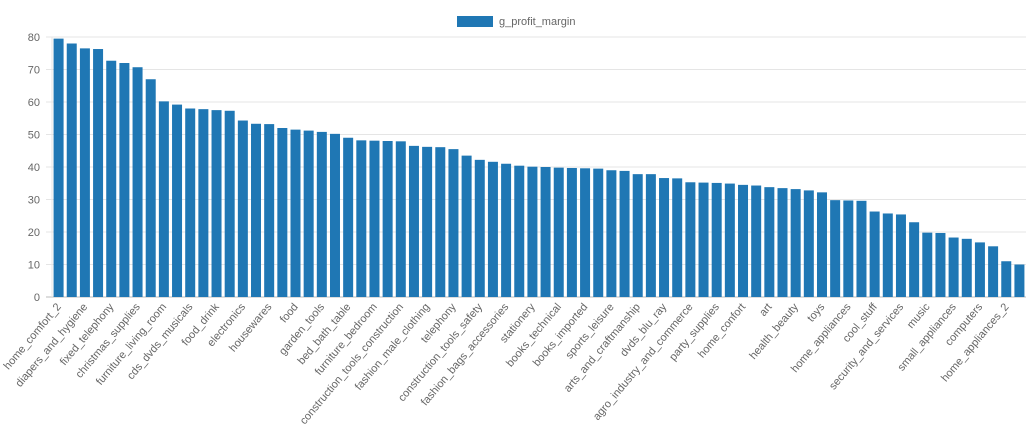  I want to click on y-tick-label: 60, so click(34, 103).